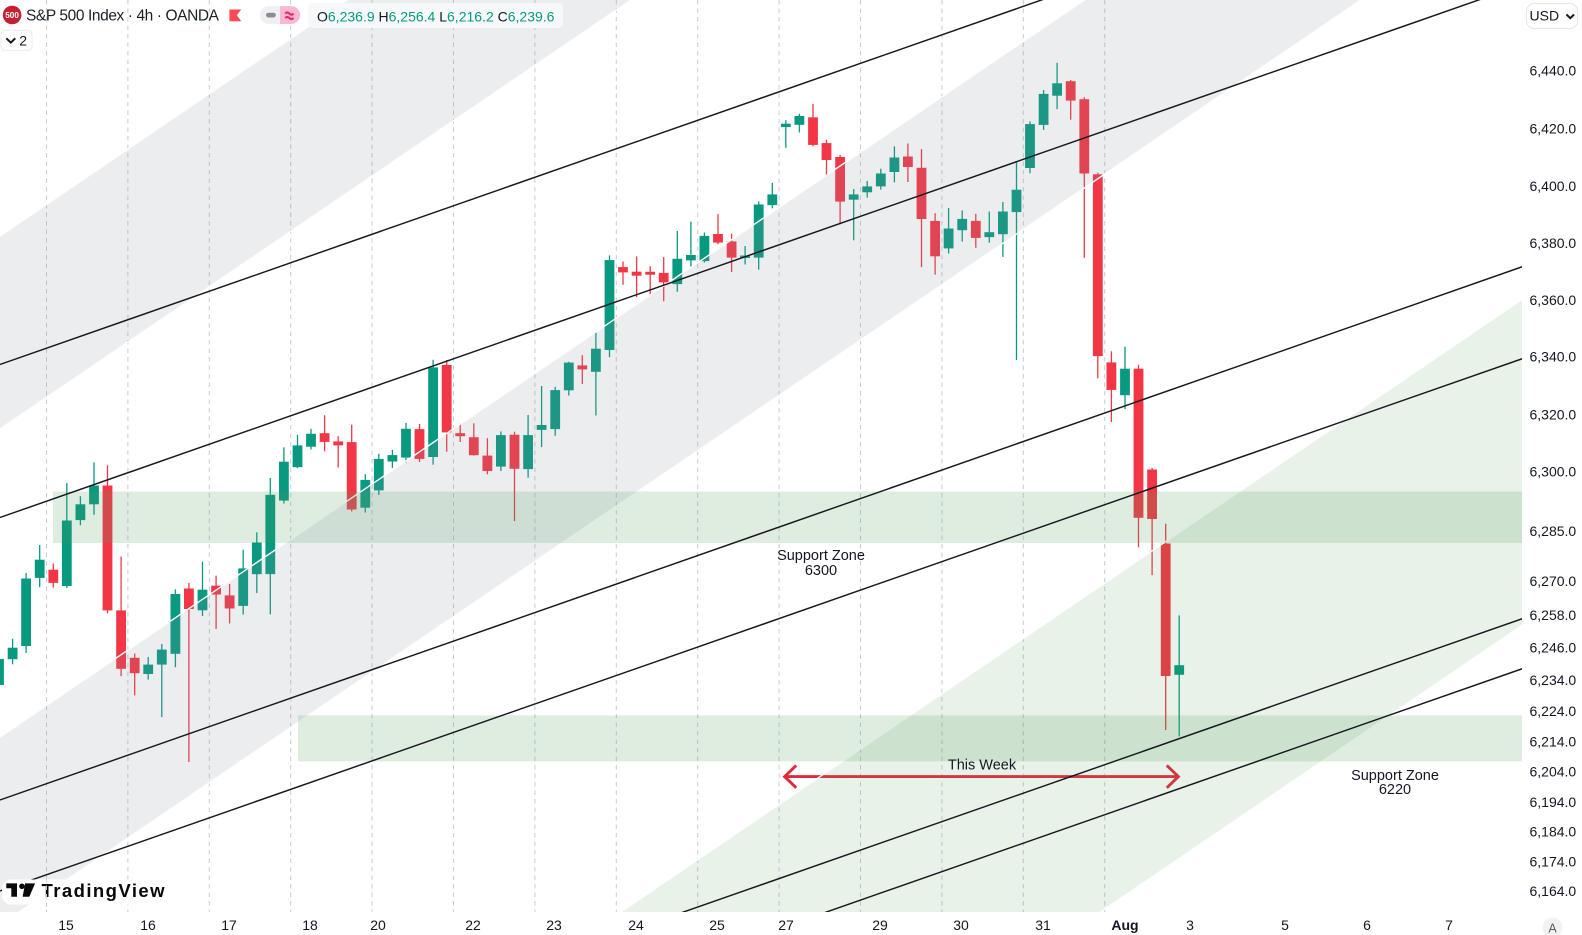 The height and width of the screenshot is (935, 1582). I want to click on svg-text: 6,234.0, so click(1553, 680).